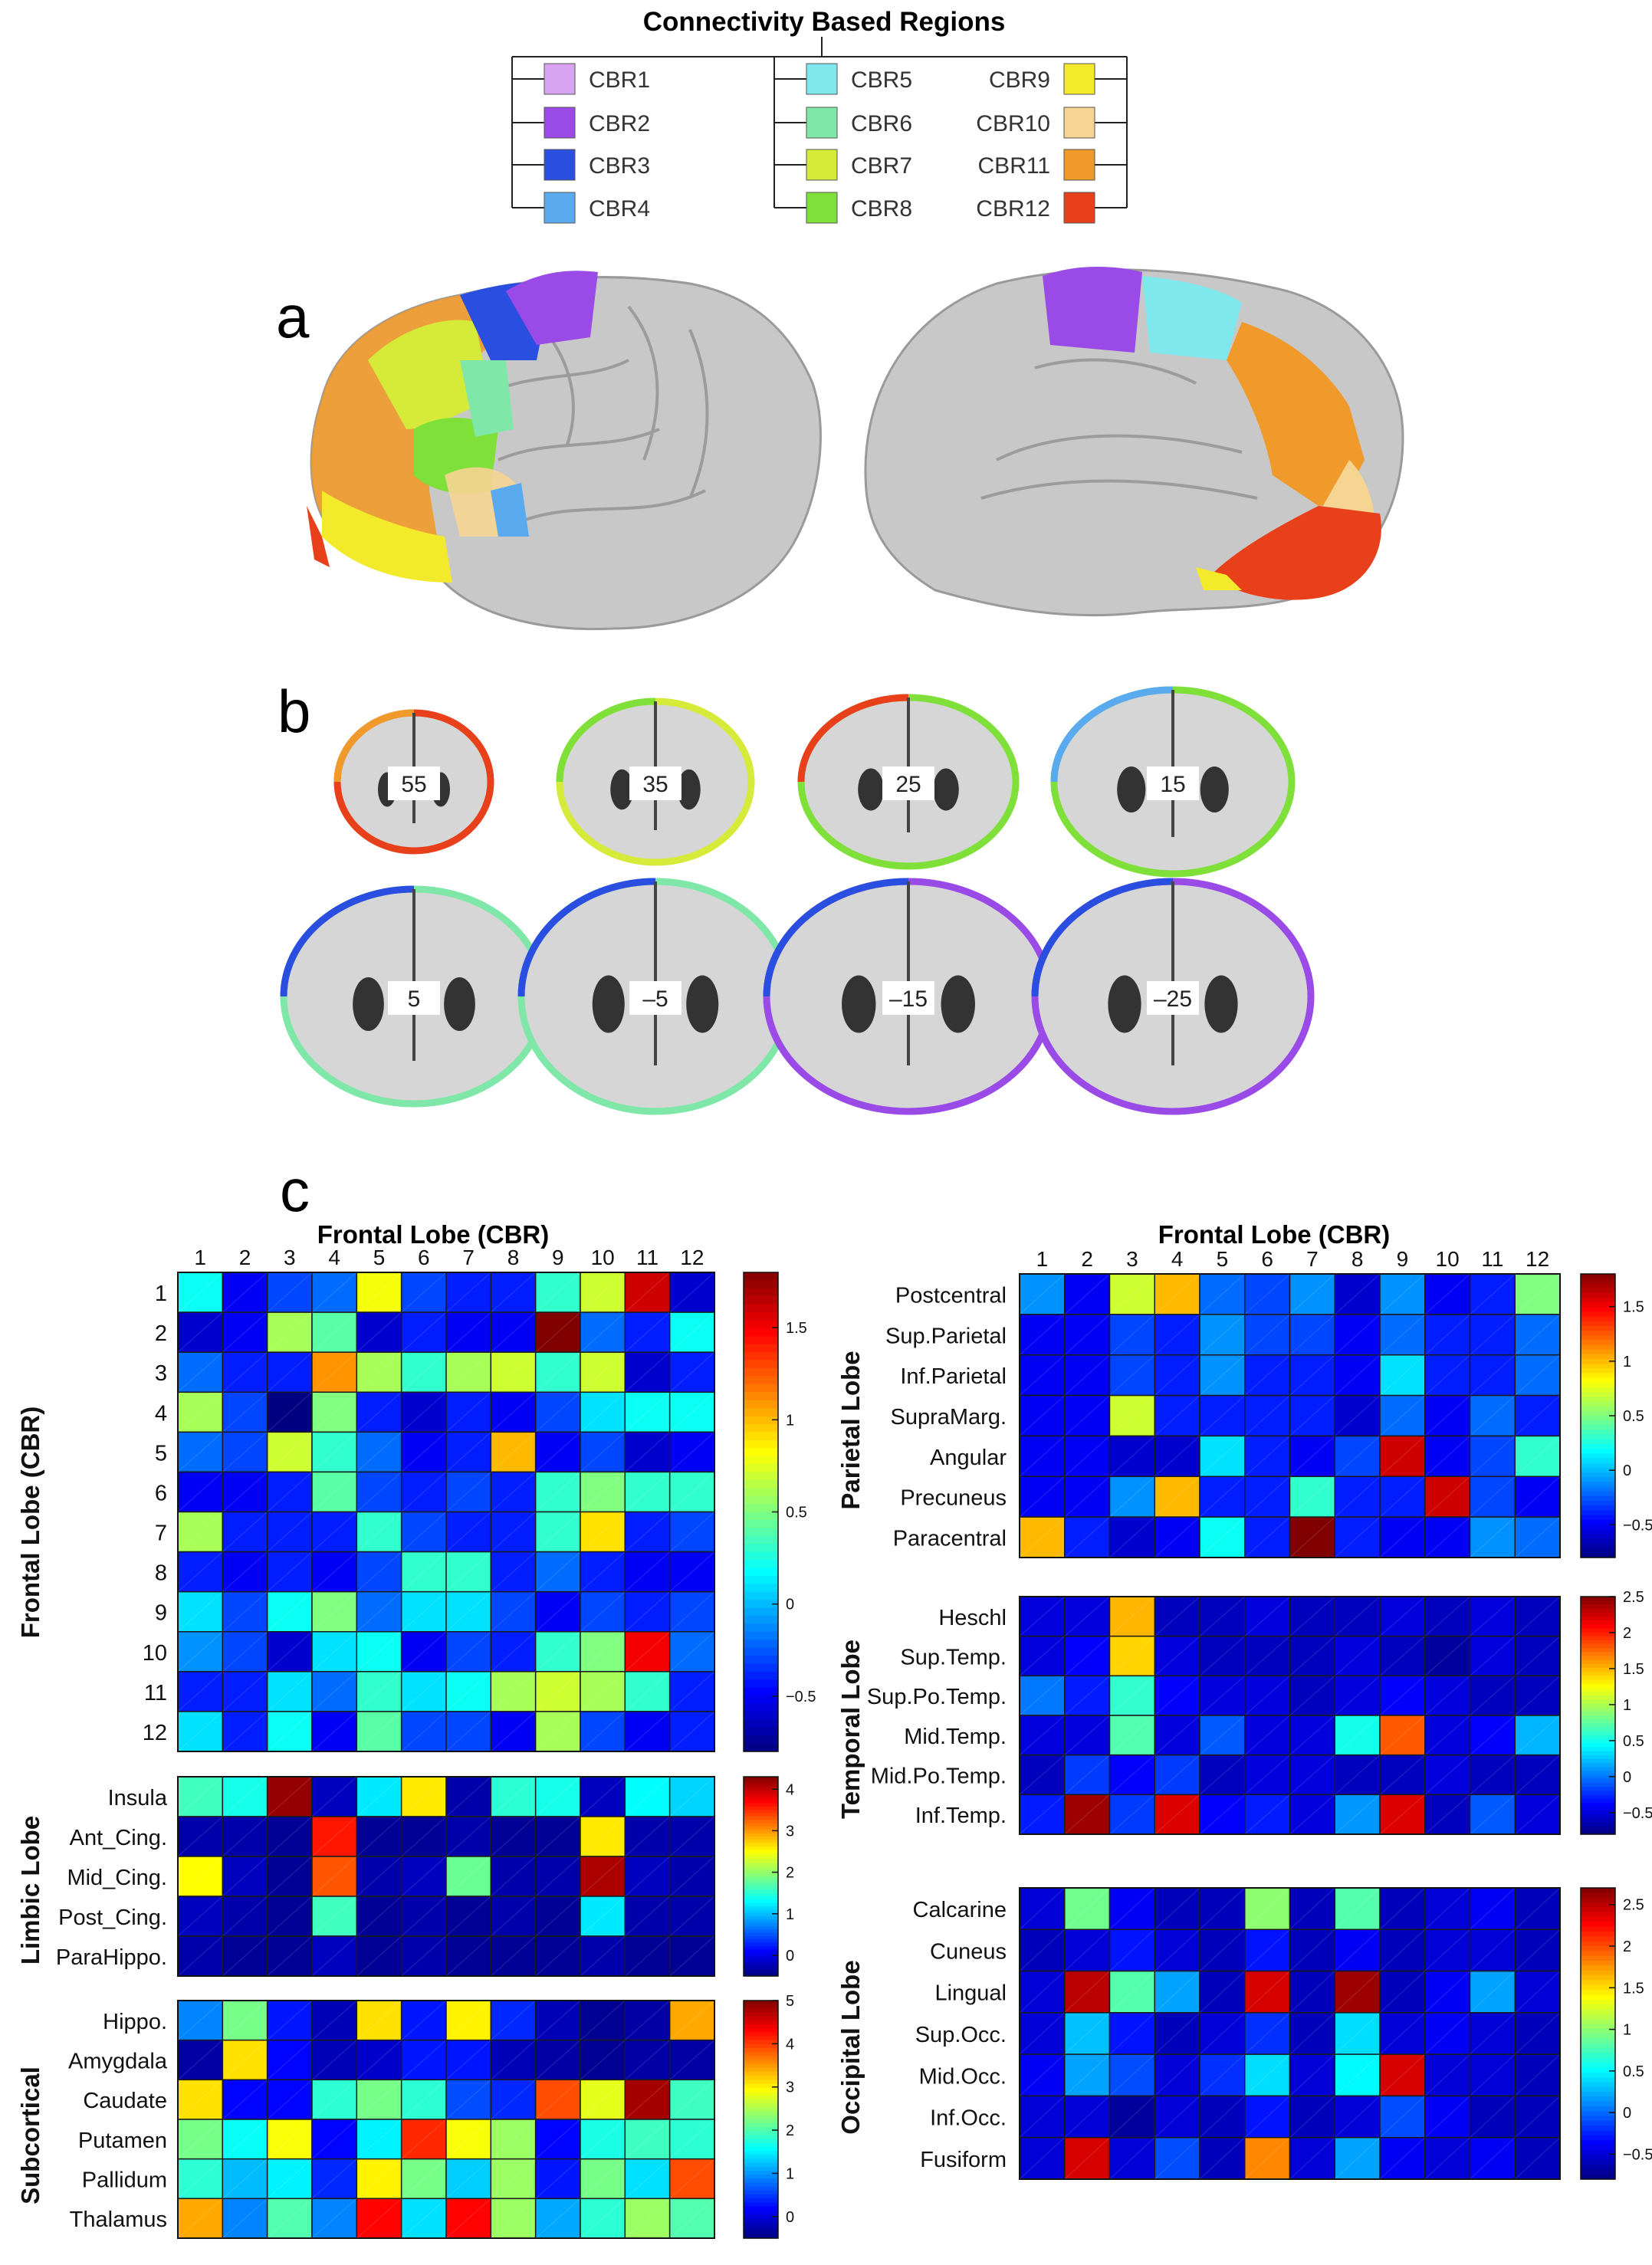  I want to click on col-label: 5, so click(1223, 1259).